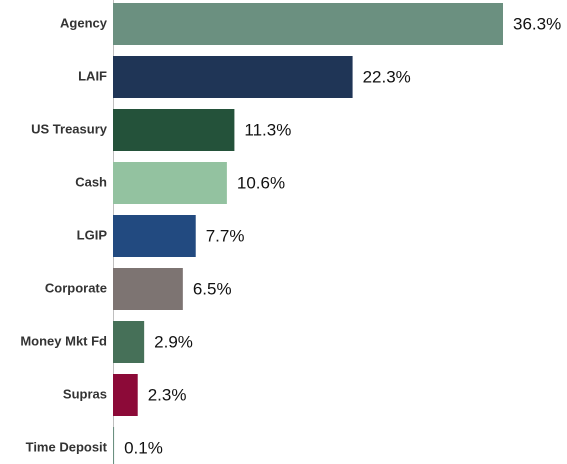 Image resolution: width=567 pixels, height=464 pixels. Describe the element at coordinates (537, 23) in the screenshot. I see `value-label: 36.3%` at that location.